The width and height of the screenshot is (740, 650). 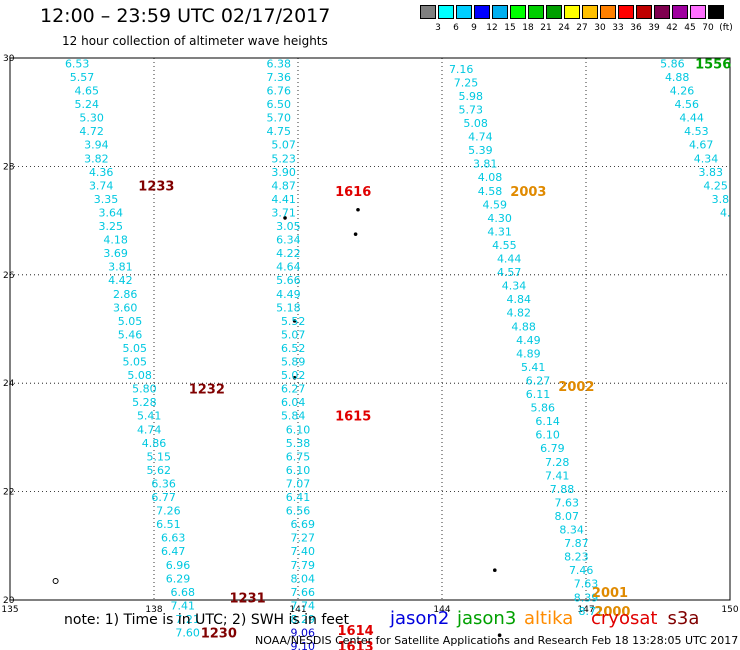 What do you see at coordinates (303, 619) in the screenshot?
I see `wave-height-value: 8.29` at bounding box center [303, 619].